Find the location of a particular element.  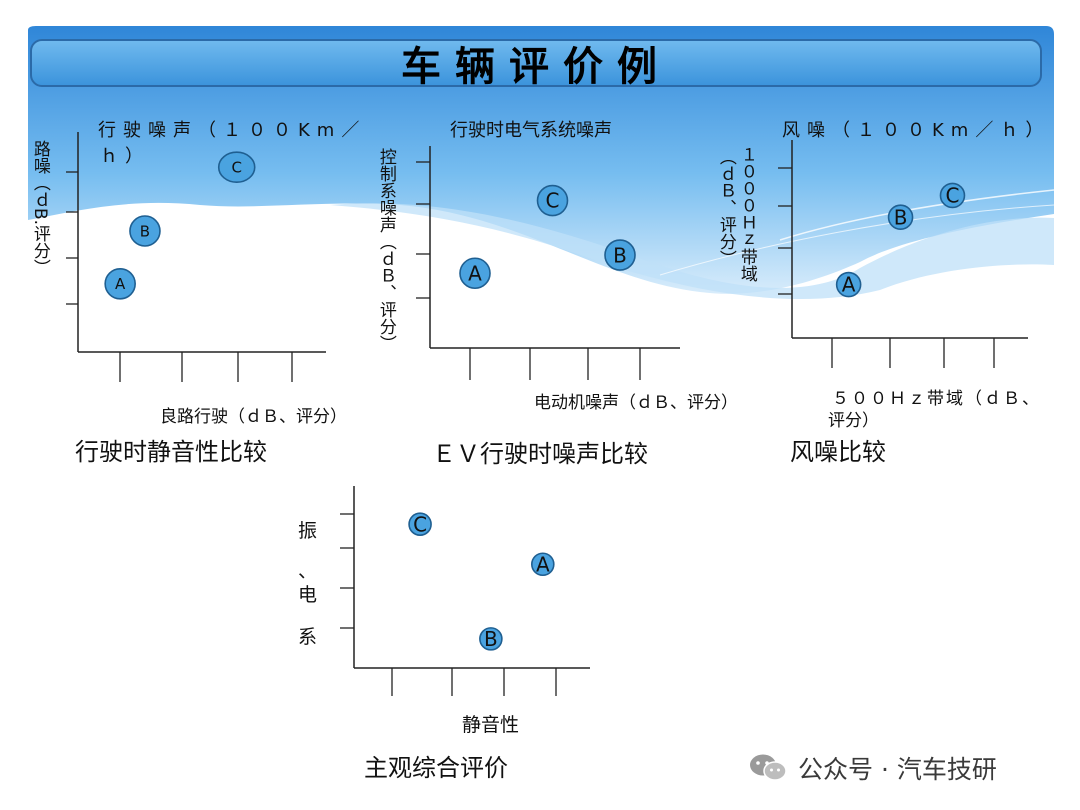

panel4-ylabel-char-4: 系 is located at coordinates (308, 637).